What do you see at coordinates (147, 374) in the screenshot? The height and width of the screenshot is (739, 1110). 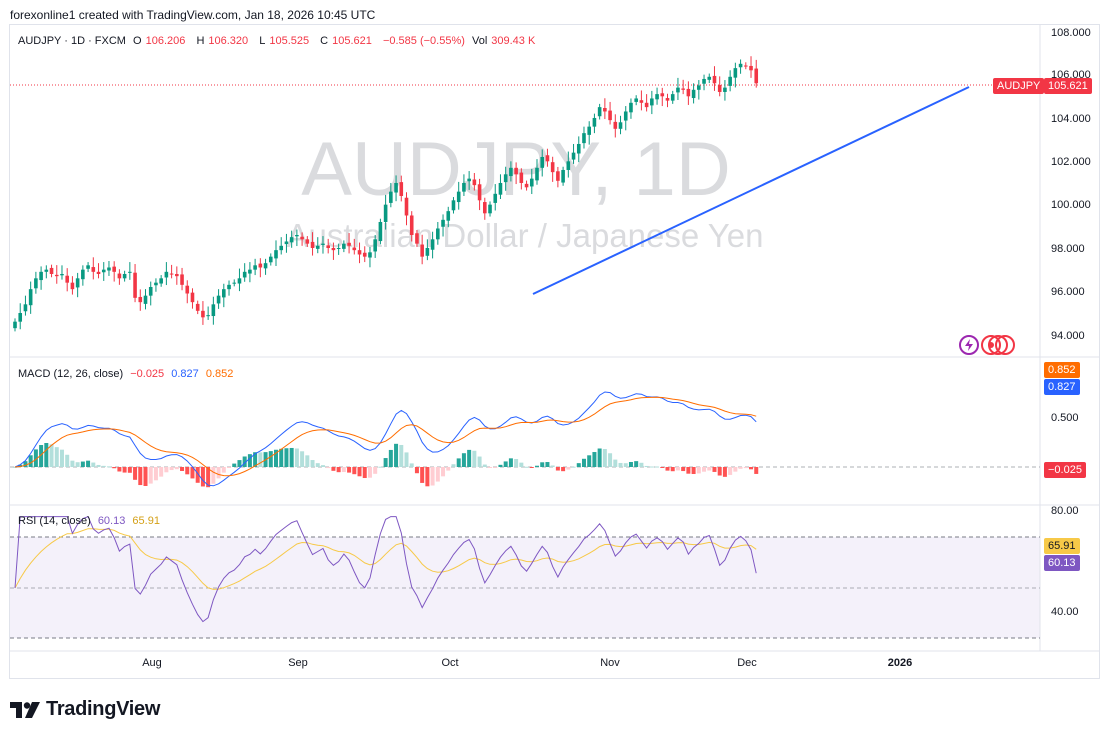 I see `macd-hist-value: −0.025` at bounding box center [147, 374].